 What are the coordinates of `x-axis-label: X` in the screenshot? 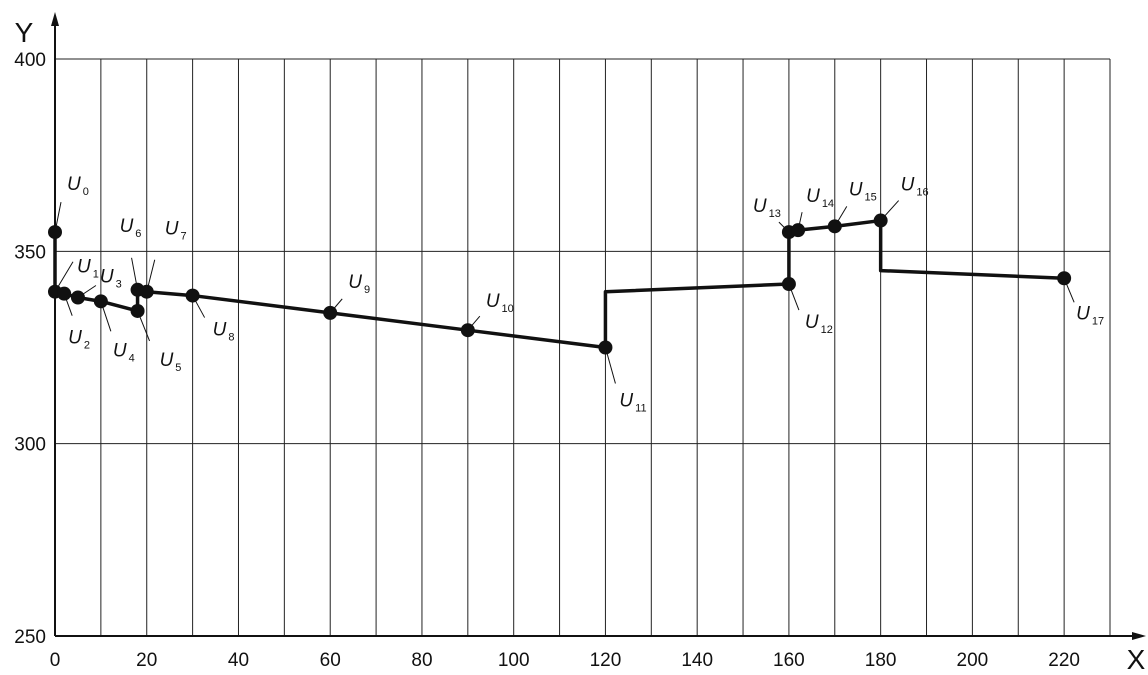 It's located at (1136, 659).